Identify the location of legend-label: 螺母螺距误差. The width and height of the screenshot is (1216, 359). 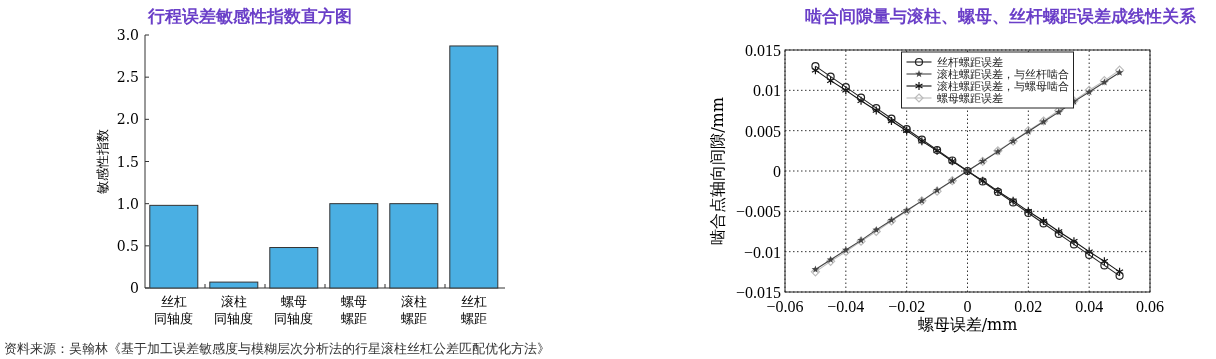
(969, 98).